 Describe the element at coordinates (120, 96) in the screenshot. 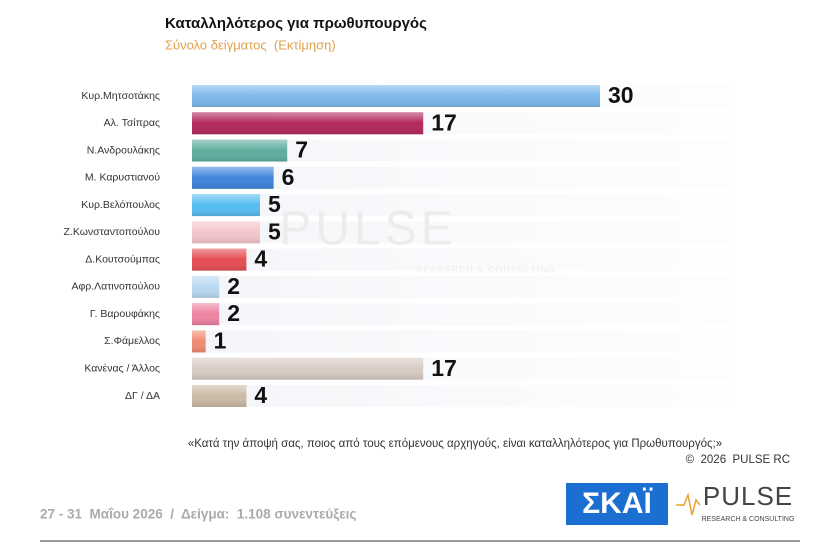

I see `category-label: Κυρ.Μητσοτάκης` at that location.